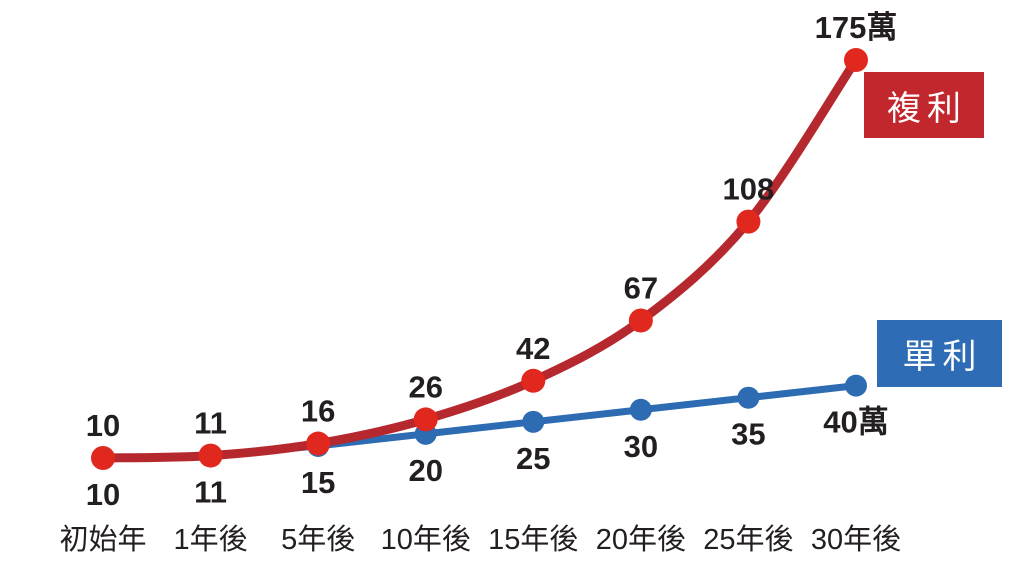  What do you see at coordinates (318, 539) in the screenshot?
I see `x-axis-label: 5年後` at bounding box center [318, 539].